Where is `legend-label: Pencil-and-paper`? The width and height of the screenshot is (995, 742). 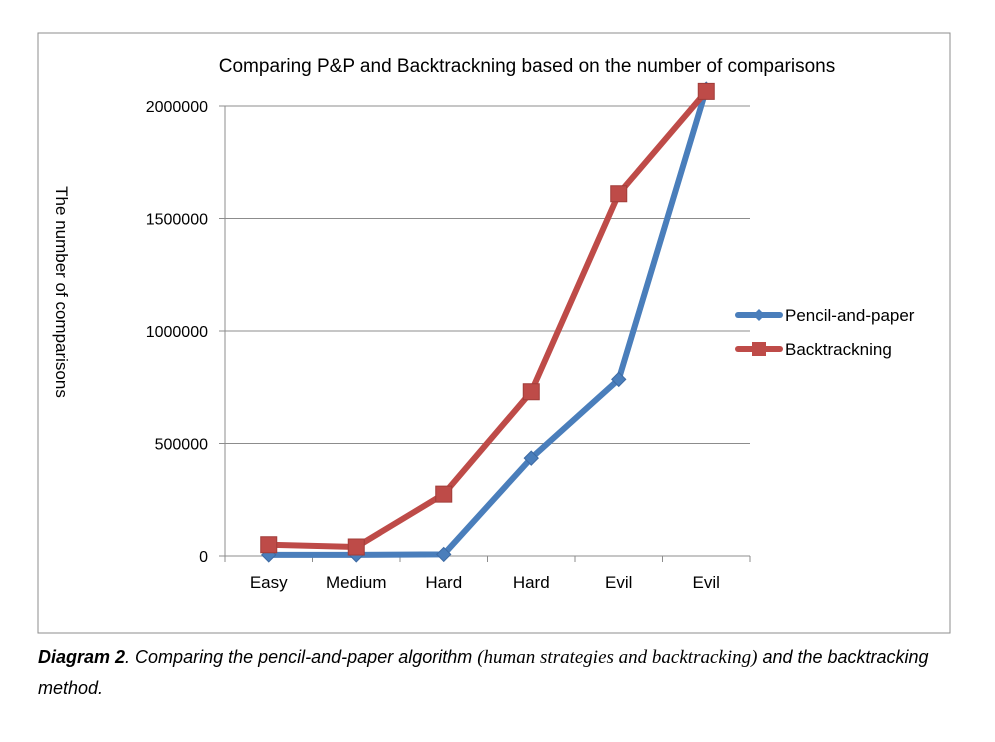 legend-label: Pencil-and-paper is located at coordinates (850, 315).